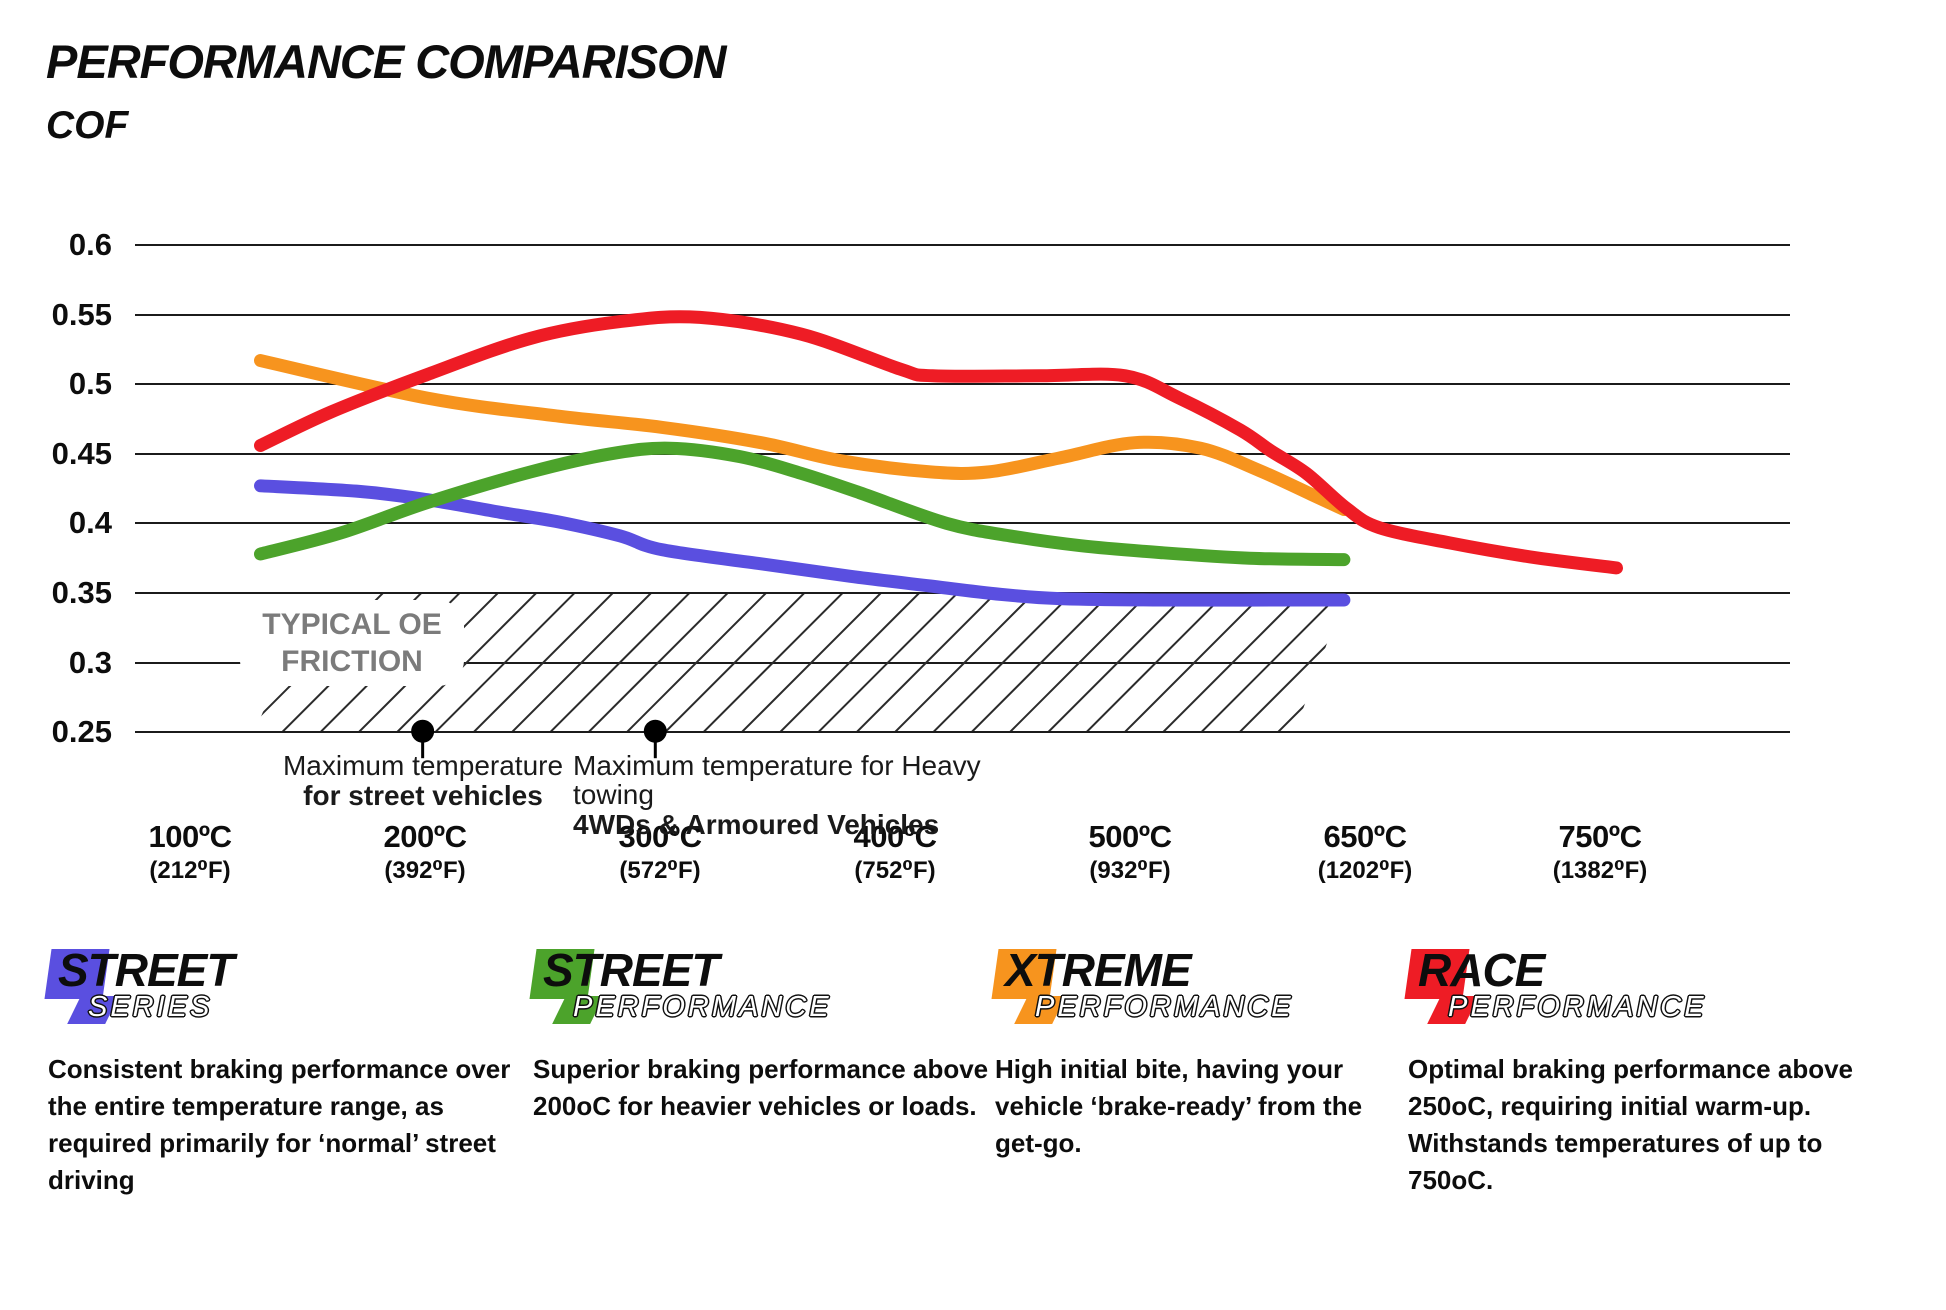  What do you see at coordinates (802, 504) in the screenshot?
I see `curve-street-performance` at bounding box center [802, 504].